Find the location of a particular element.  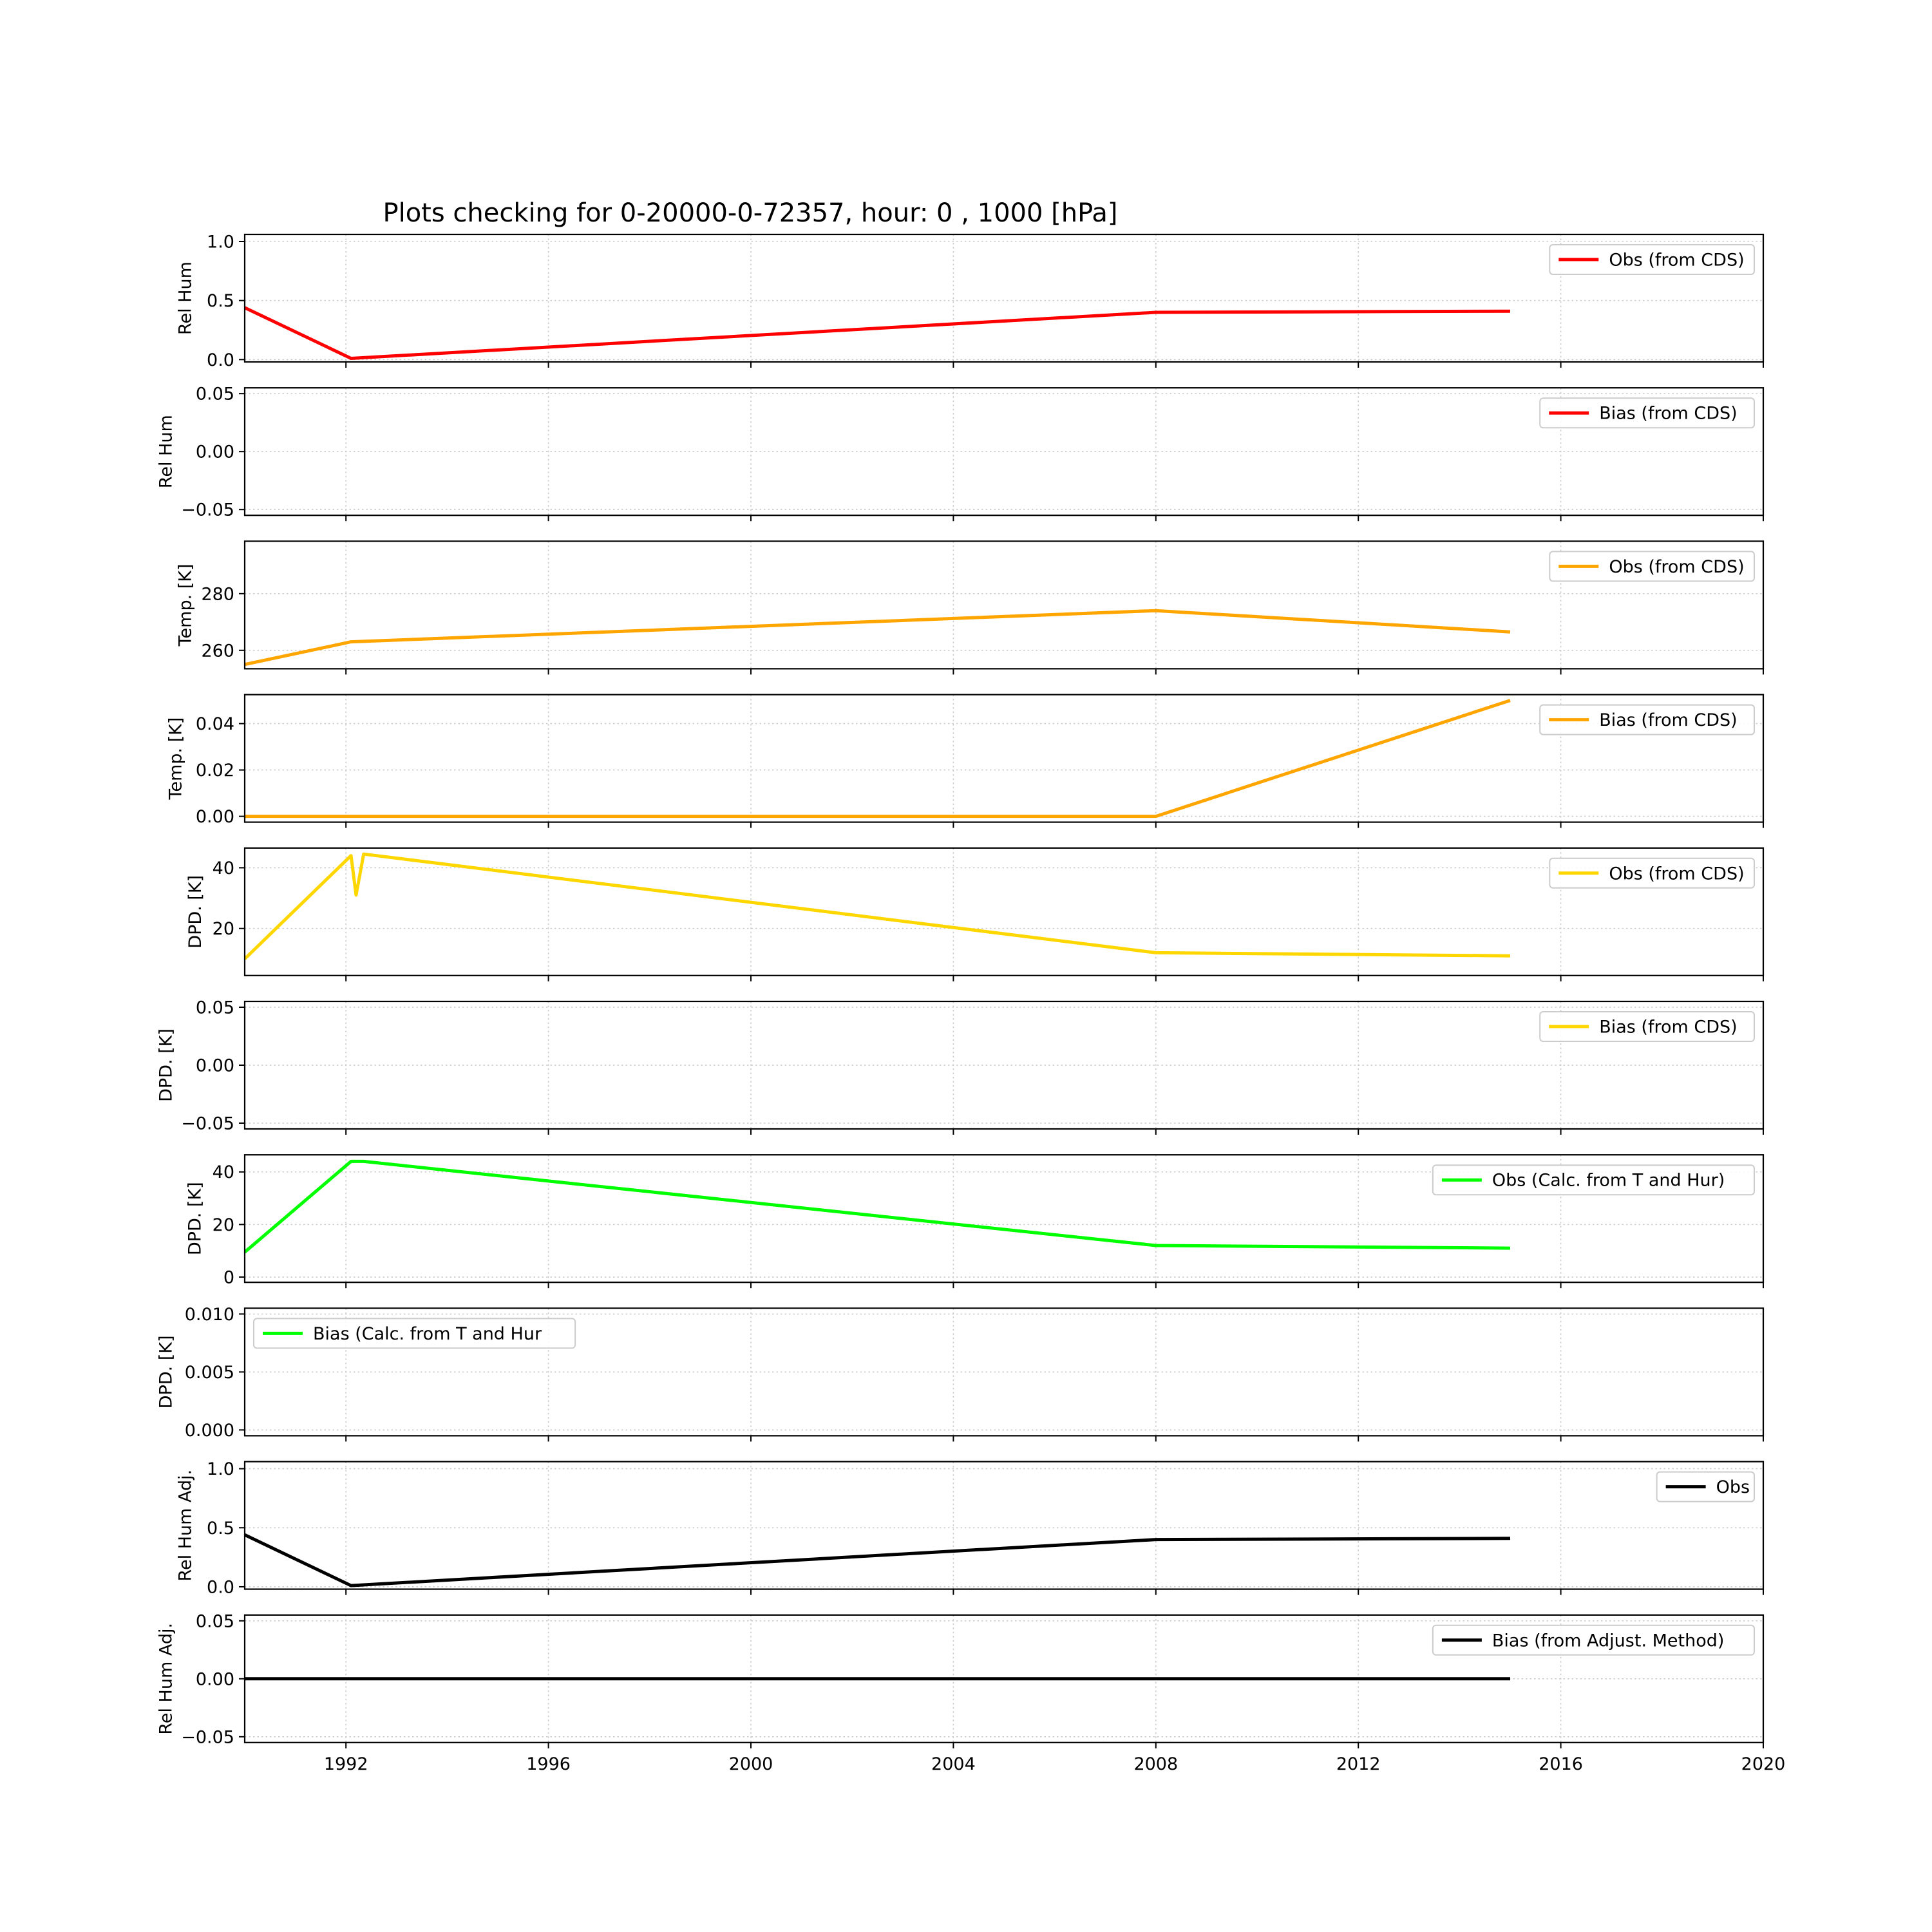

y-tick-label: 260 is located at coordinates (217, 651).